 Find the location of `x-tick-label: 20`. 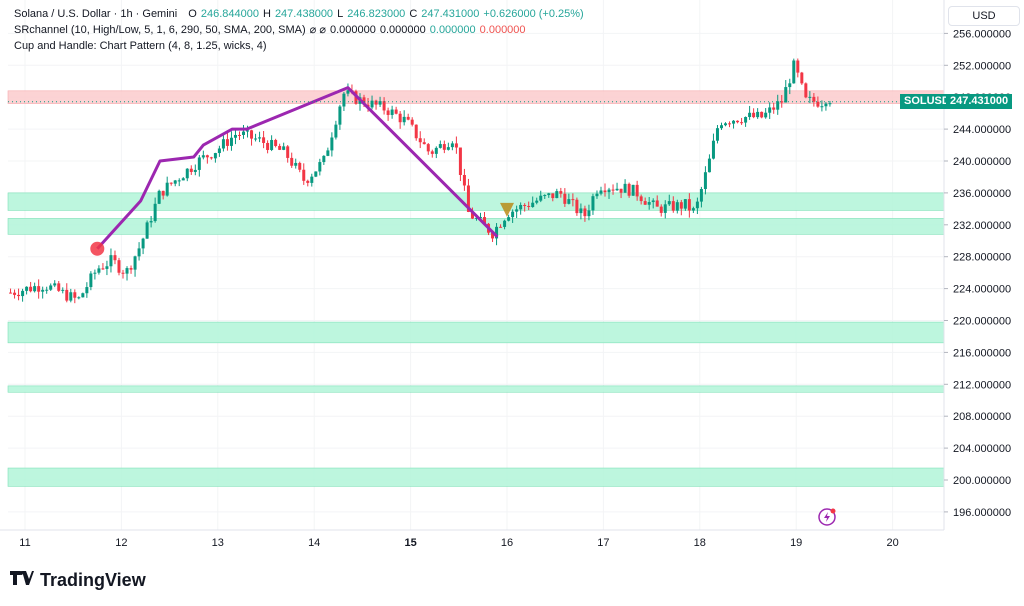

x-tick-label: 20 is located at coordinates (892, 543).